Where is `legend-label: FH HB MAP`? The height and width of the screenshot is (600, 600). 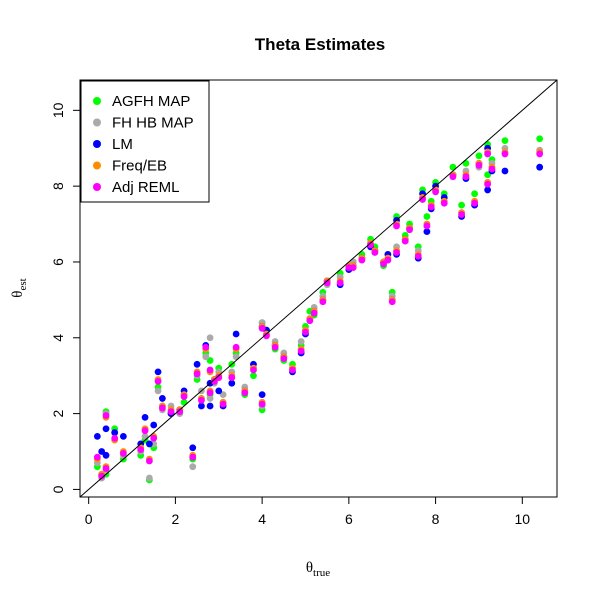 legend-label: FH HB MAP is located at coordinates (153, 123).